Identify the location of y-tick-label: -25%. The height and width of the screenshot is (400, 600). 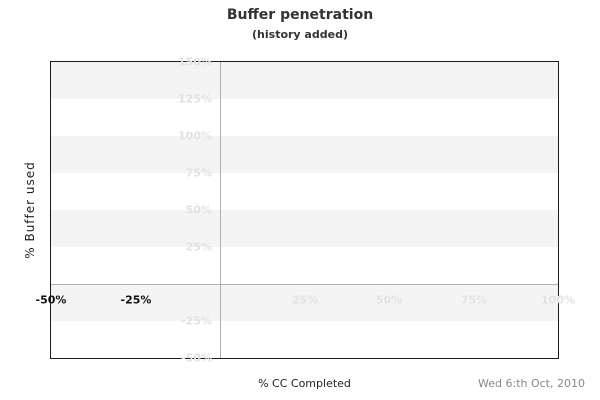
(196, 321).